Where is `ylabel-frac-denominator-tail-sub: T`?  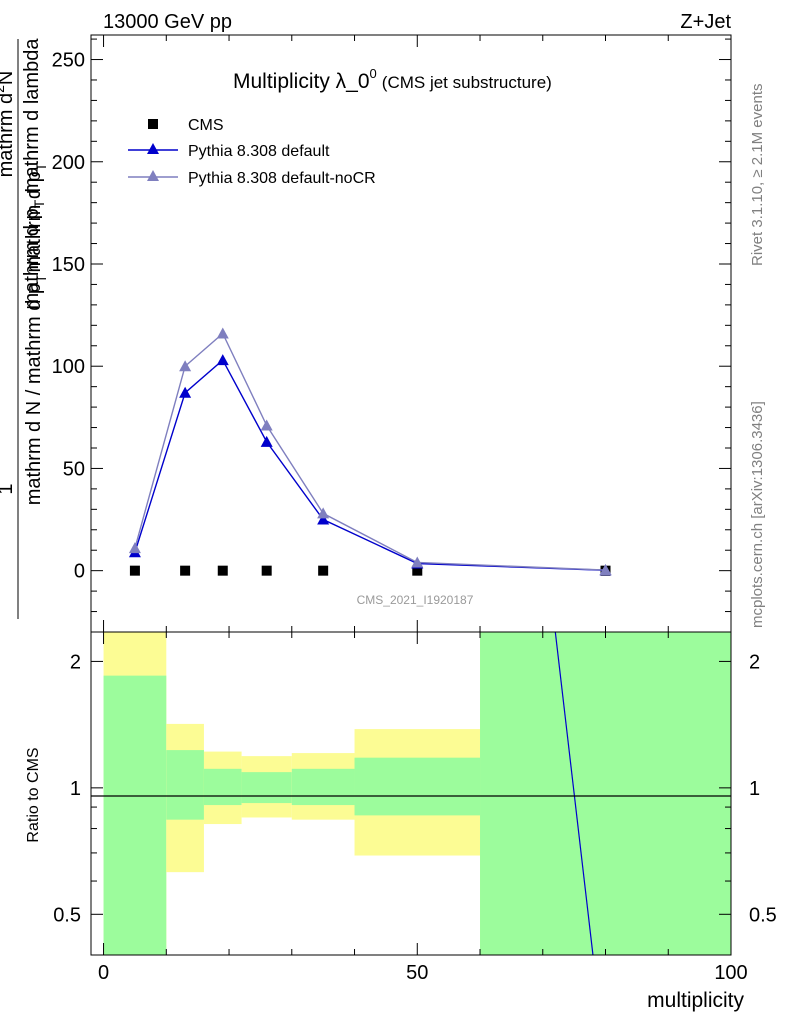 ylabel-frac-denominator-tail-sub: T is located at coordinates (41, 166).